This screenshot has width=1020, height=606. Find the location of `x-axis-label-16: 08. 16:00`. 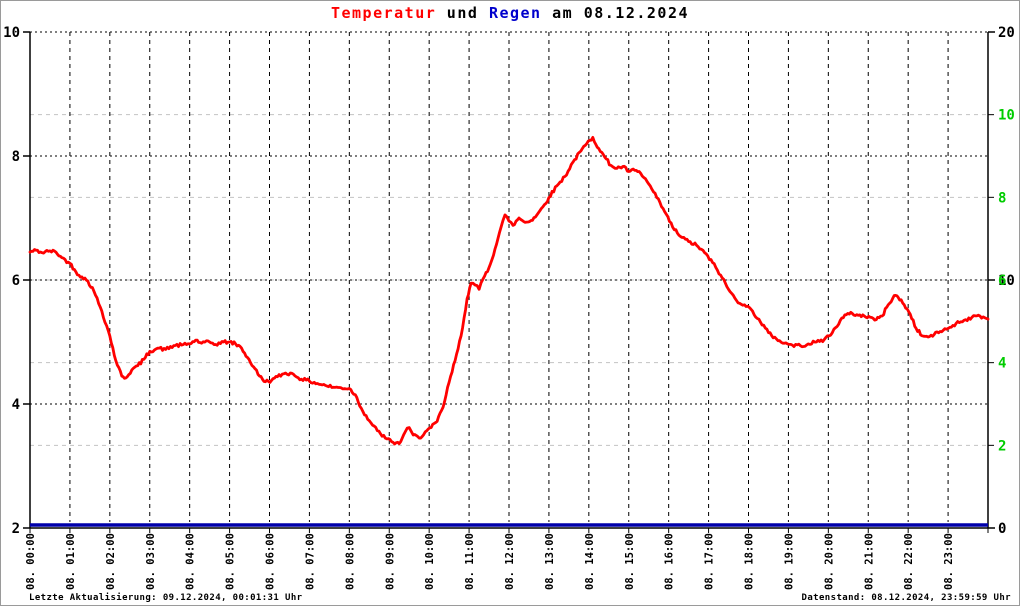

x-axis-label-16: 08. 16:00 is located at coordinates (670, 561).